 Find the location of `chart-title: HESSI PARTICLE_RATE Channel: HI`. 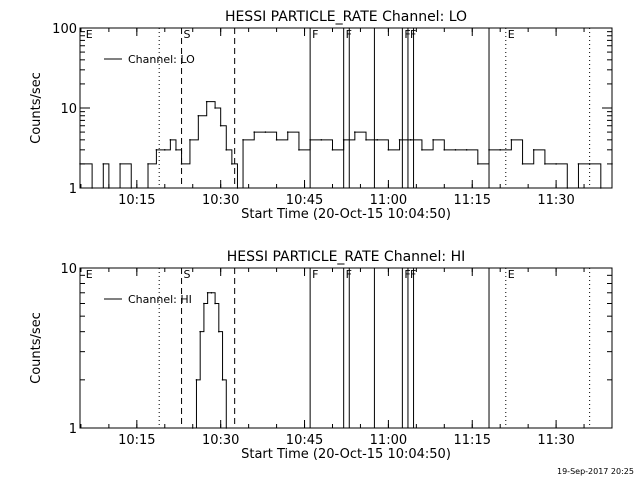

chart-title: HESSI PARTICLE_RATE Channel: HI is located at coordinates (346, 257).